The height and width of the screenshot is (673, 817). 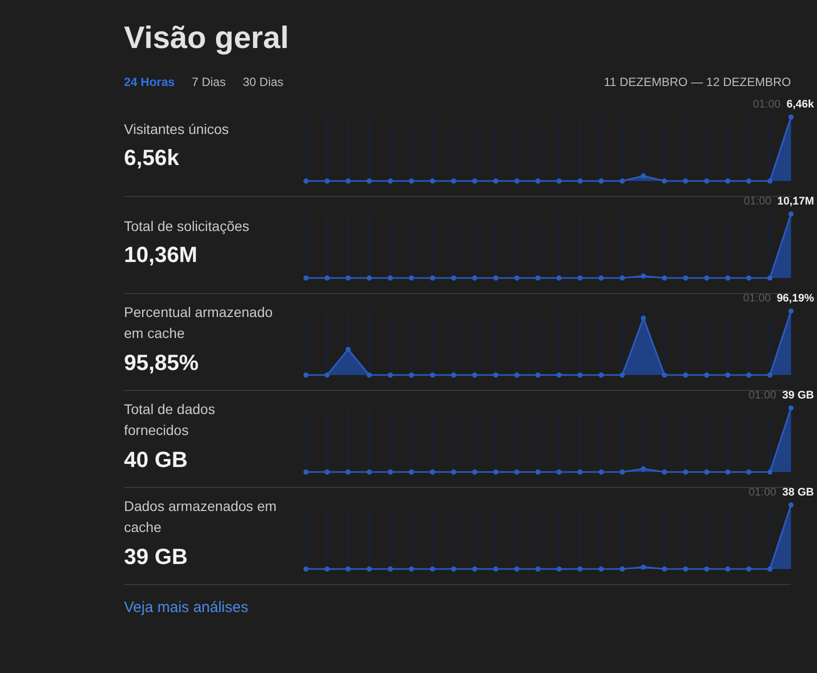 I want to click on chart-title: Dados armazenados em cache, so click(x=201, y=517).